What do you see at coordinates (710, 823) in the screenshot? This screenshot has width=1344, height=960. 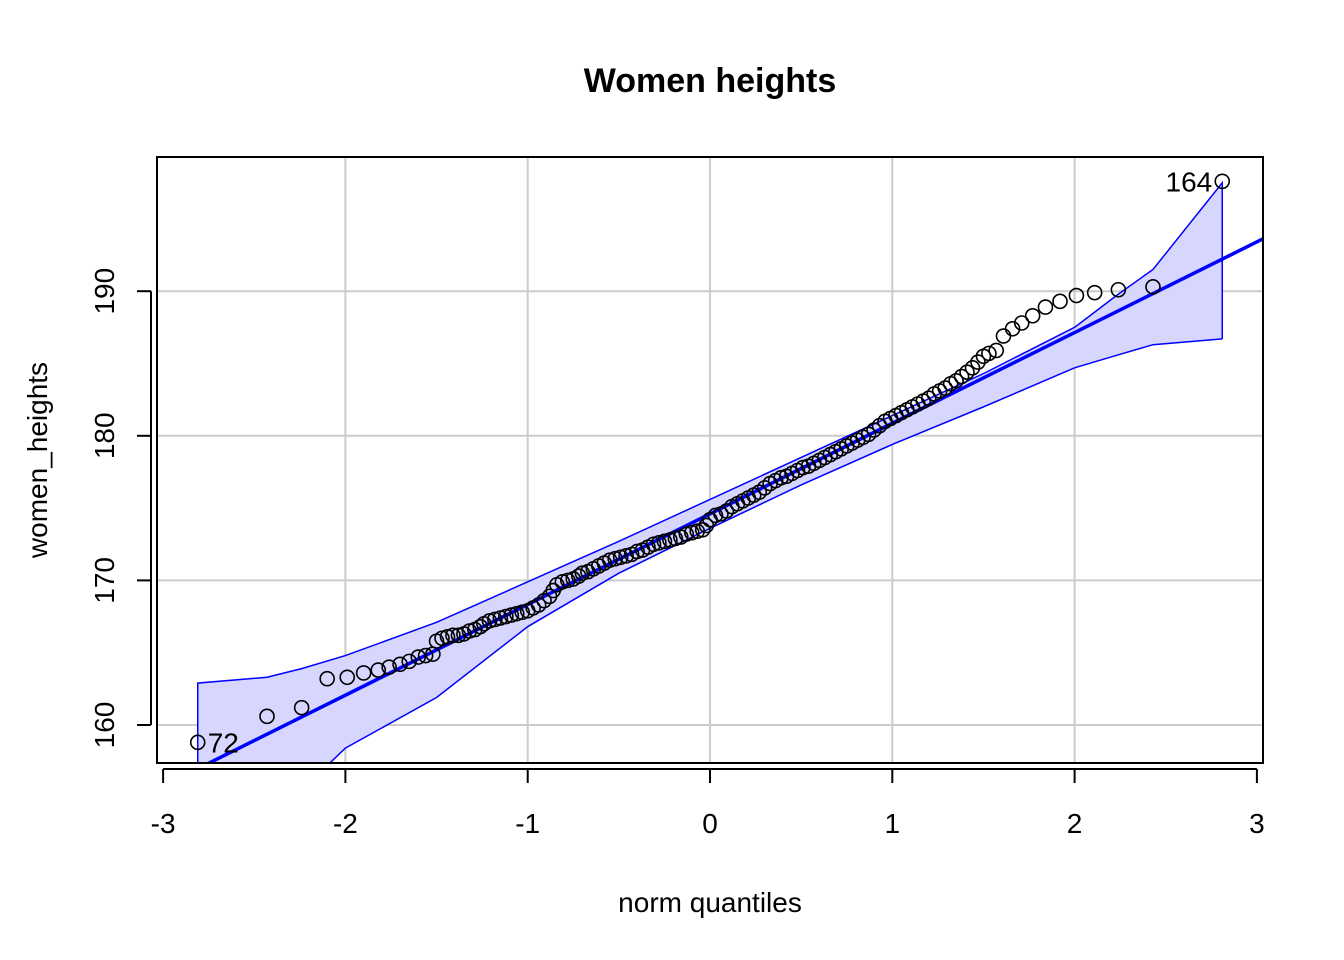 I see `x-tick-label: 0` at bounding box center [710, 823].